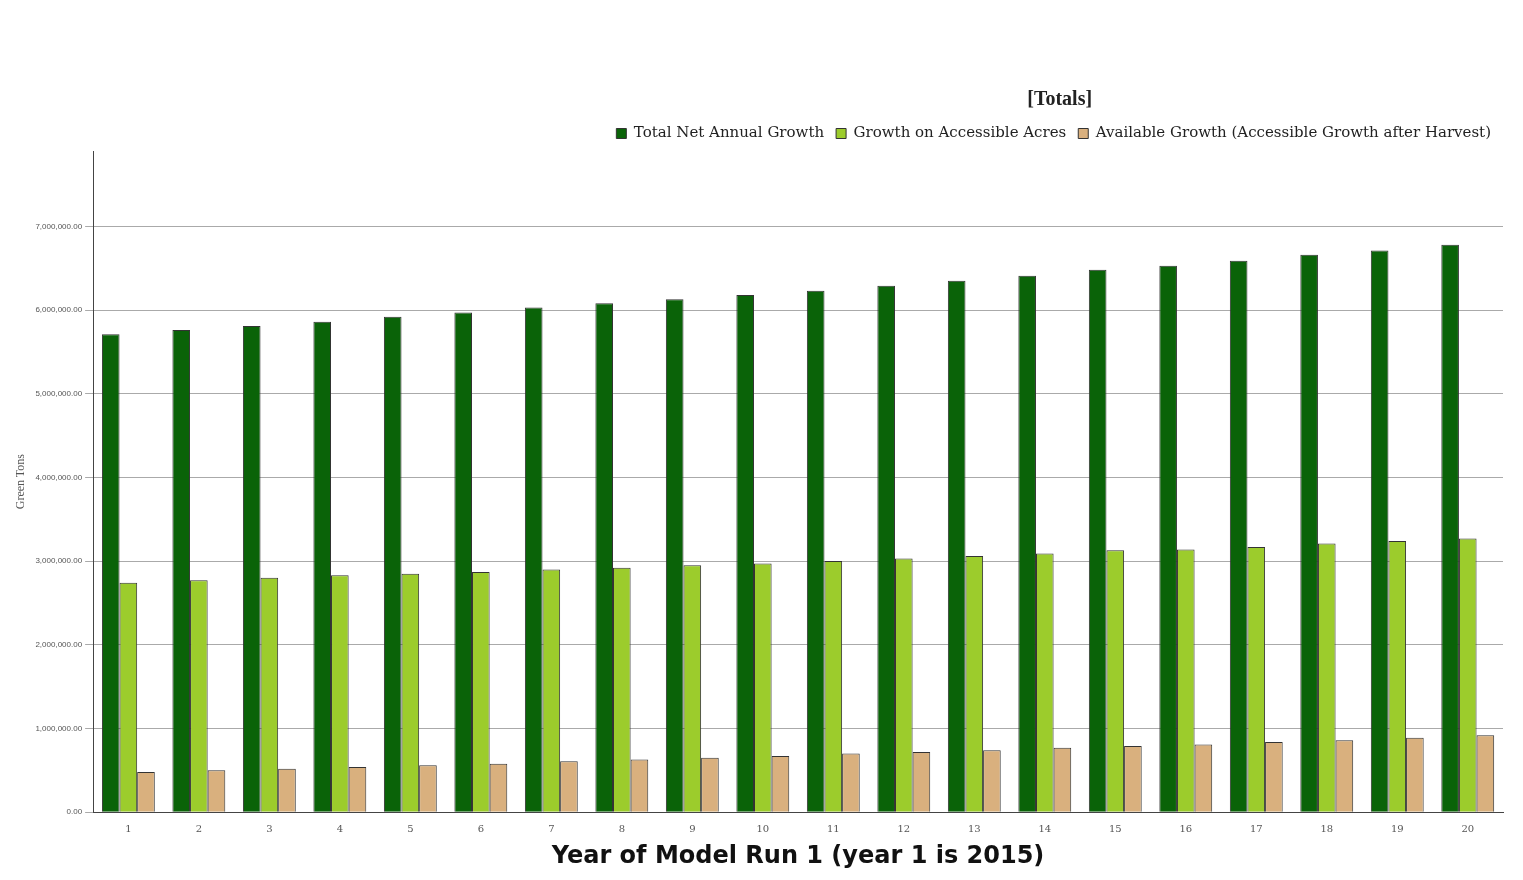 Image resolution: width=1523 pixels, height=880 pixels. What do you see at coordinates (1115, 828) in the screenshot?
I see `x-tick-label: 15` at bounding box center [1115, 828].